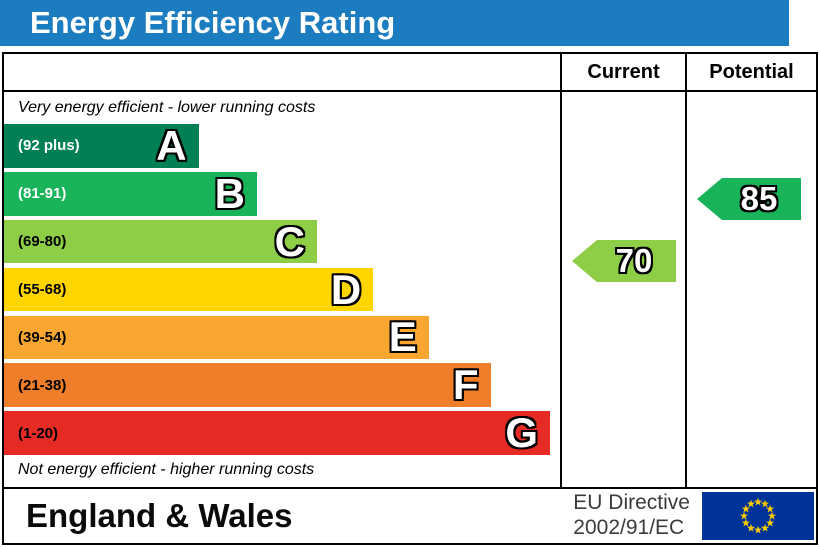 This screenshot has height=547, width=820. I want to click on header-row: Current Potential, so click(410, 73).